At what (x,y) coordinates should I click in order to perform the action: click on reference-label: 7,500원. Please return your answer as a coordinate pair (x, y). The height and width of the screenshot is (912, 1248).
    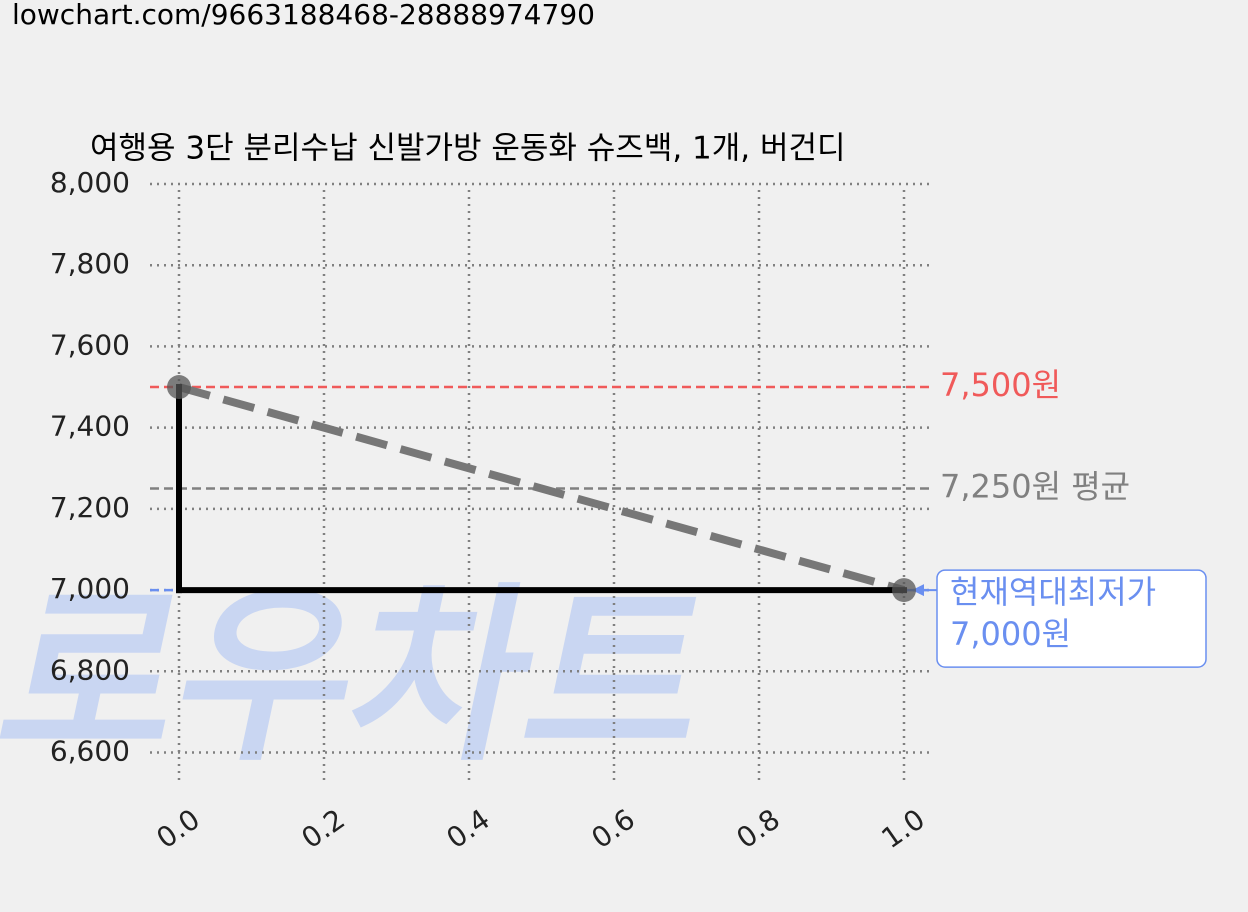
    Looking at the image, I should click on (1000, 385).